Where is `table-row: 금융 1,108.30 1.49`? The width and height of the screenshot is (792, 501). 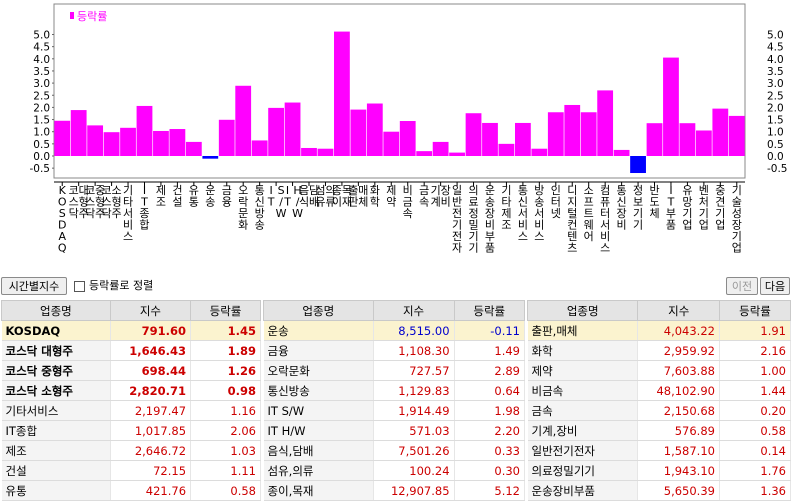 table-row: 금융 1,108.30 1.49 is located at coordinates (394, 350).